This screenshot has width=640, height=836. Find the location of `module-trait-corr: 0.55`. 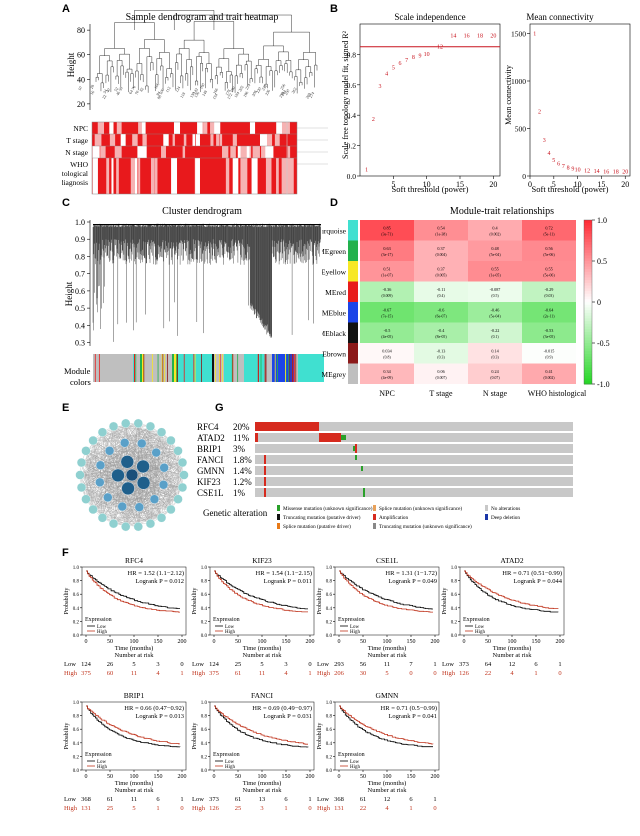

module-trait-corr: 0.55 is located at coordinates (494, 268).